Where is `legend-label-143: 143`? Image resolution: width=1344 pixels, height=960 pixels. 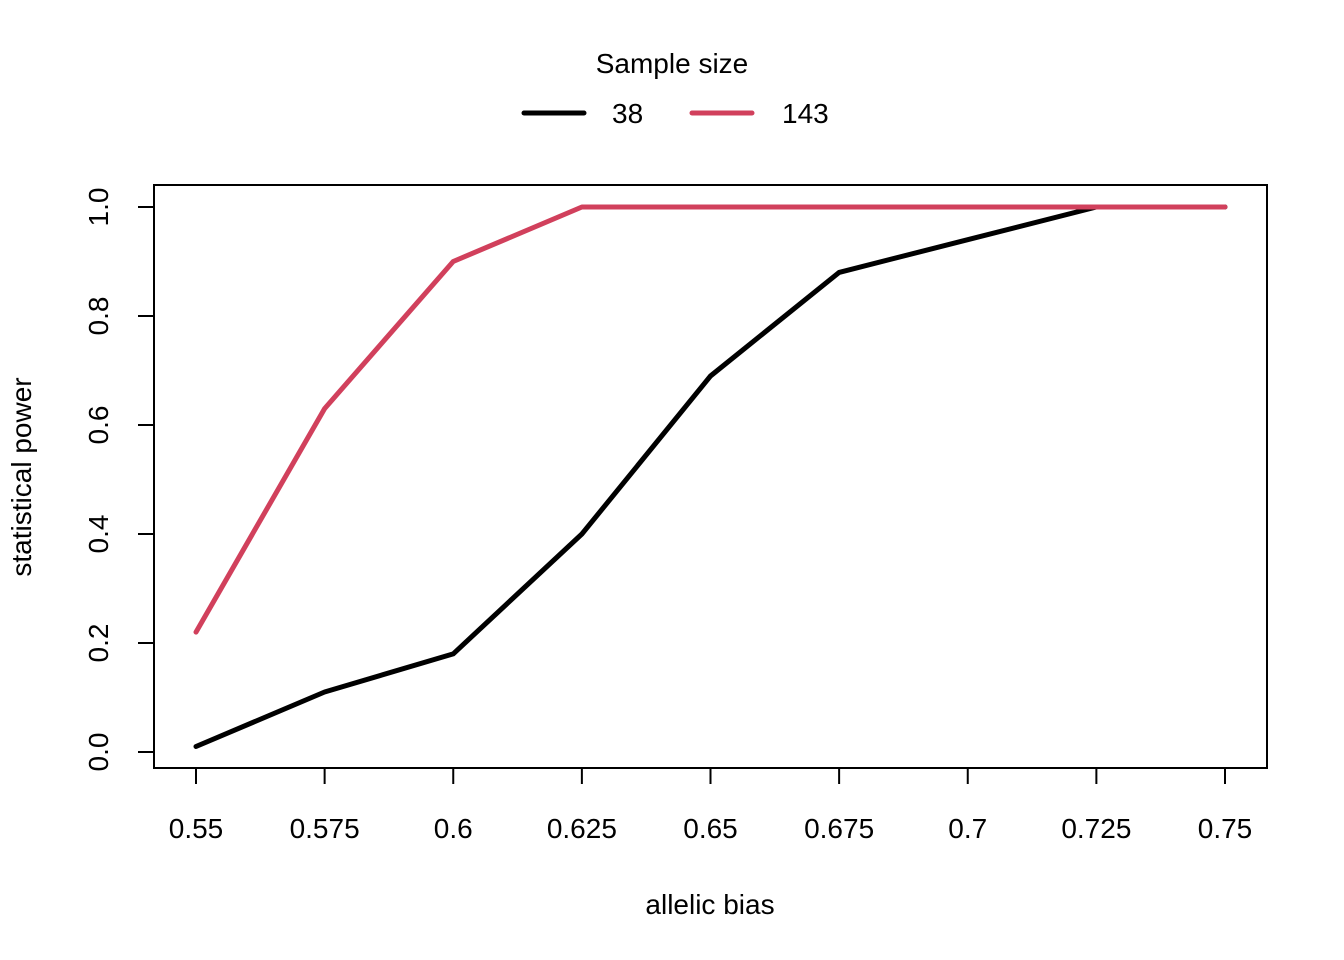 legend-label-143: 143 is located at coordinates (805, 113).